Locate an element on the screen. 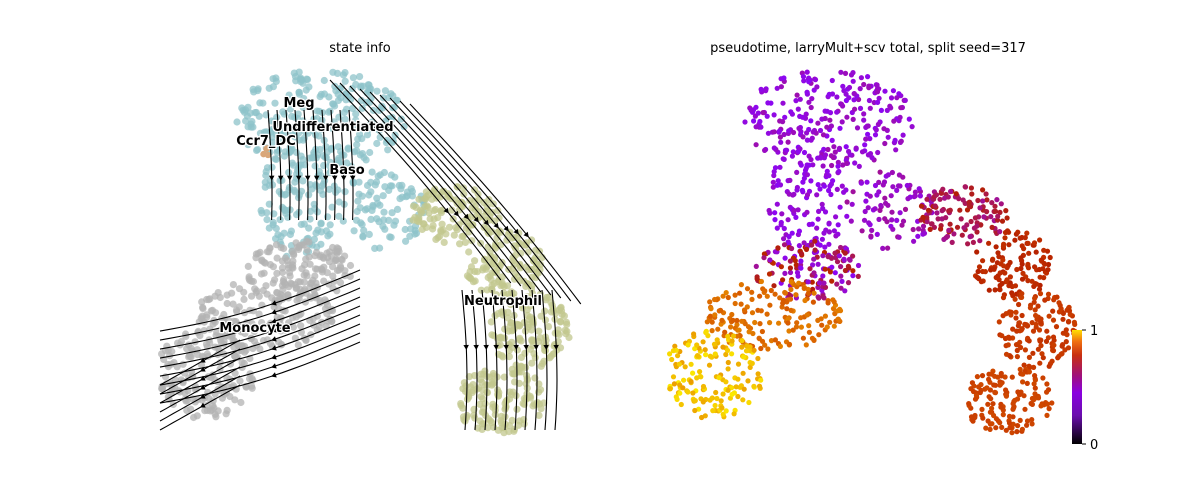 The width and height of the screenshot is (1200, 500). cluster-label: Baso is located at coordinates (346, 170).